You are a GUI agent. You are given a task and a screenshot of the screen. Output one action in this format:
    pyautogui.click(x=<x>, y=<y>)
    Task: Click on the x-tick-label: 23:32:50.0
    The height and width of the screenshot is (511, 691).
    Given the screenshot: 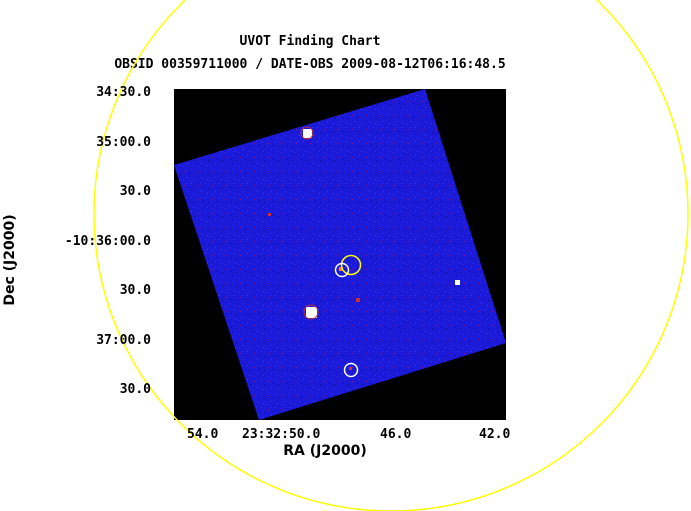 What is the action you would take?
    pyautogui.click(x=281, y=434)
    